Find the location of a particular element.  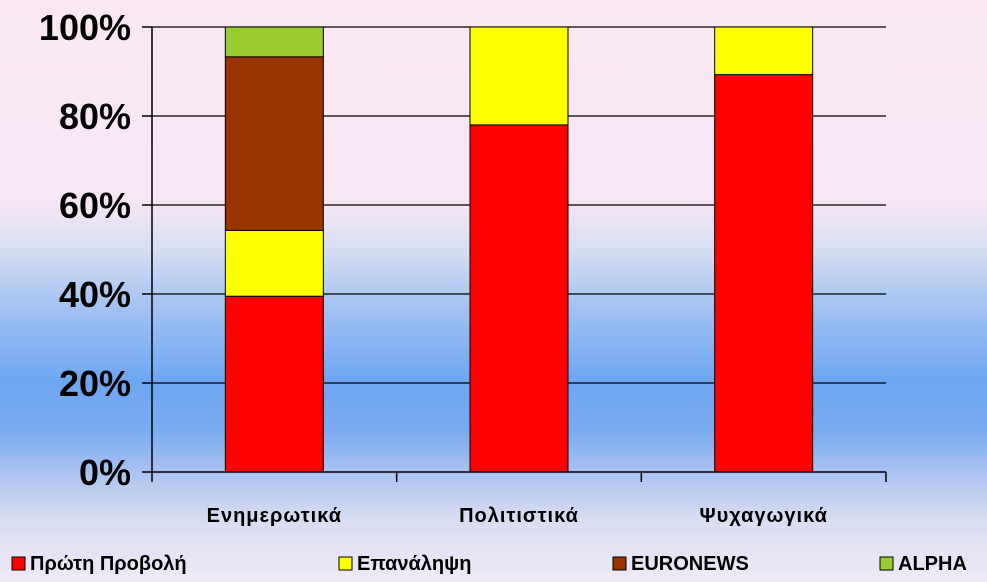

y-tick-label: 80% is located at coordinates (95, 116).